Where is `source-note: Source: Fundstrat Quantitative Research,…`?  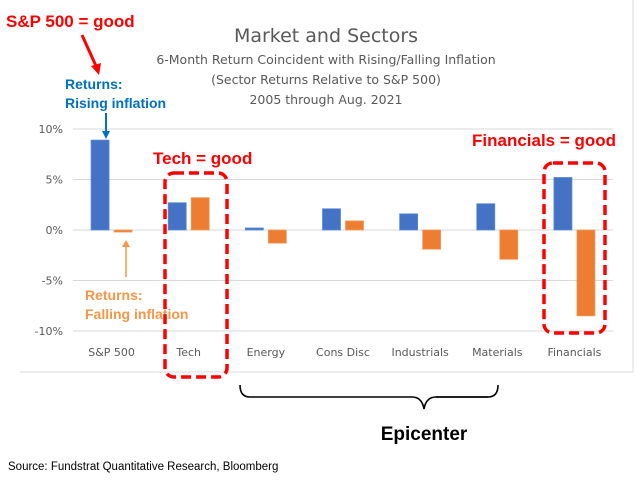
source-note: Source: Fundstrat Quantitative Research,… is located at coordinates (143, 467).